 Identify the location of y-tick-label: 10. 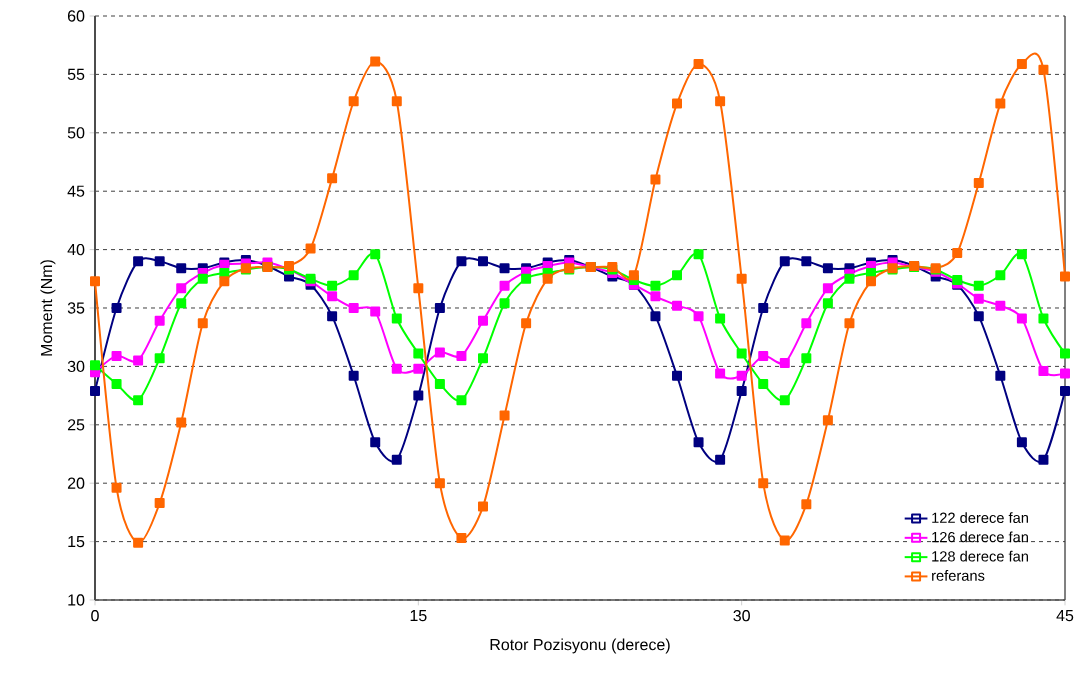
(76, 600).